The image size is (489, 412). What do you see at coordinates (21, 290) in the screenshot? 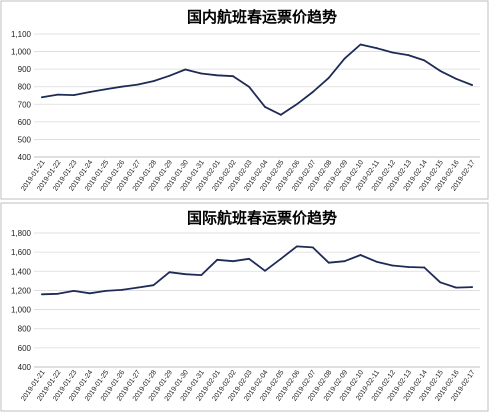
I see `y-tick-label: 1,200` at bounding box center [21, 290].